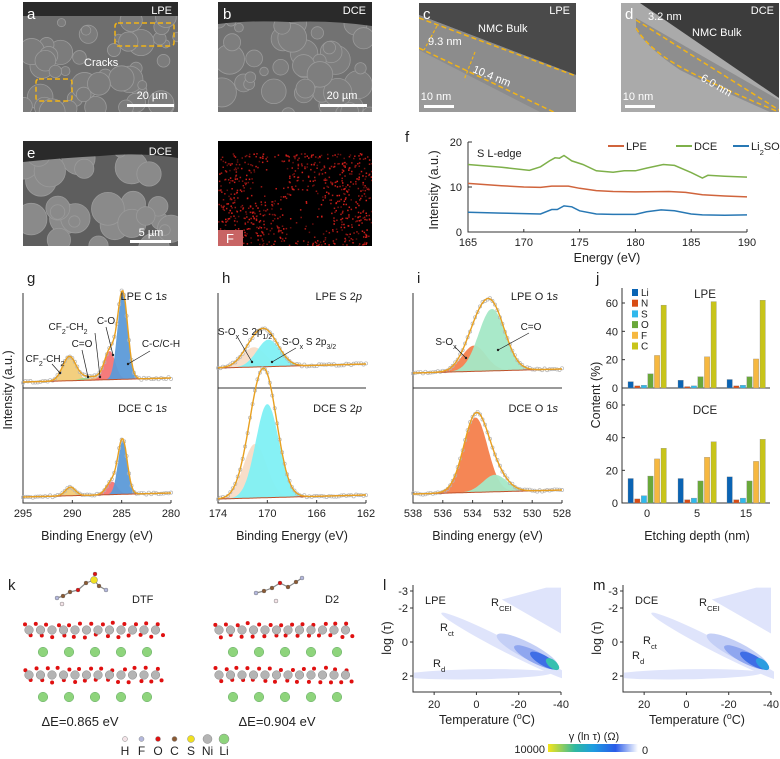 Image resolution: width=780 pixels, height=759 pixels. What do you see at coordinates (418, 278) in the screenshot?
I see `panel-letter-i: i` at bounding box center [418, 278].